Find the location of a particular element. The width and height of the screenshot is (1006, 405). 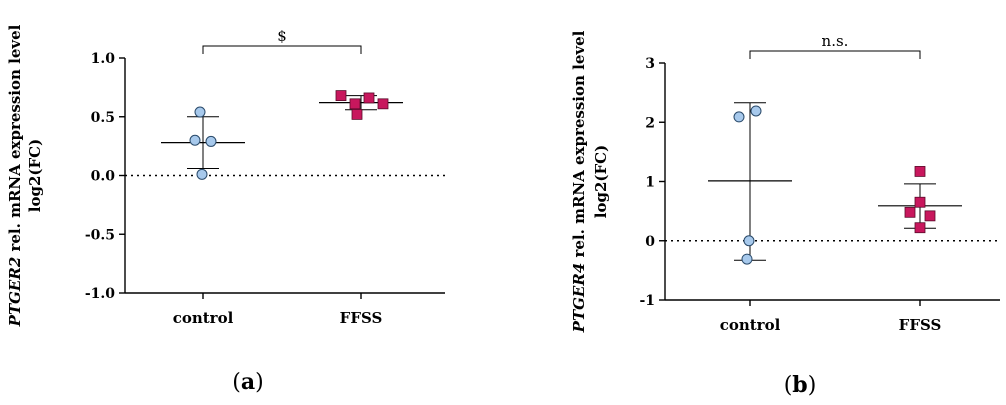

y-tick-label: -0.5 is located at coordinates (100, 235).